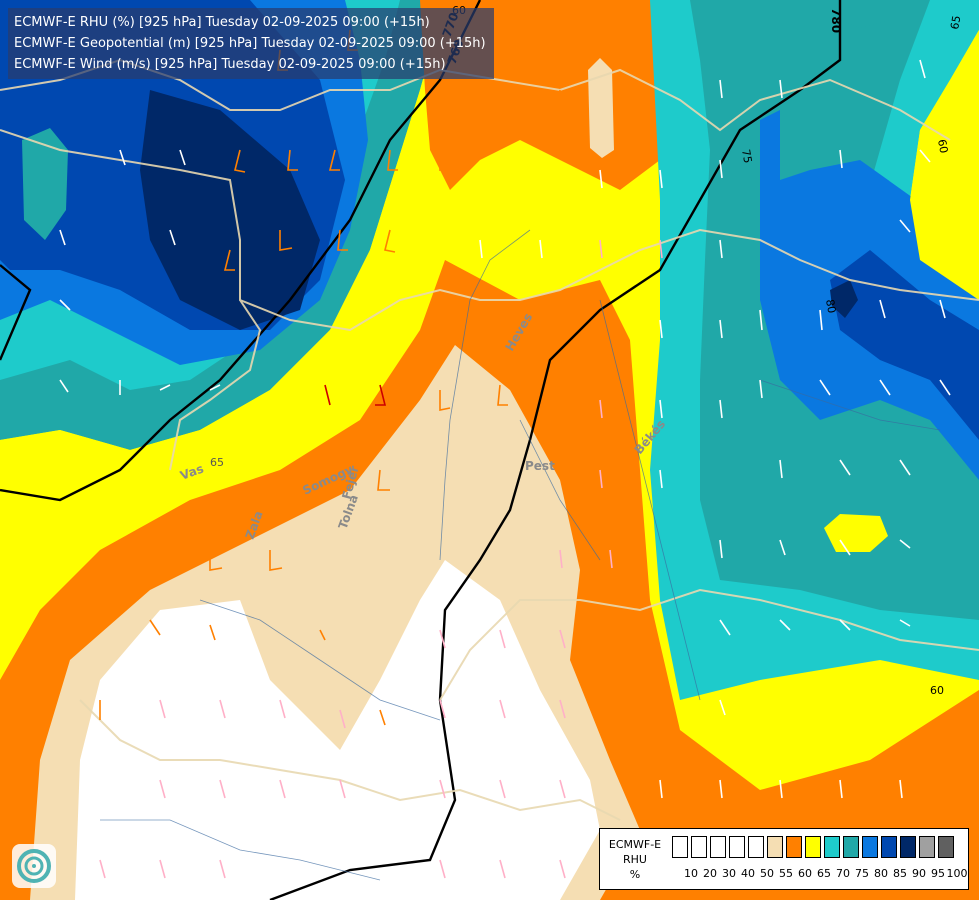 Image resolution: width=979 pixels, height=900 pixels. I want to click on legend-tick-label: 80, so click(881, 873).